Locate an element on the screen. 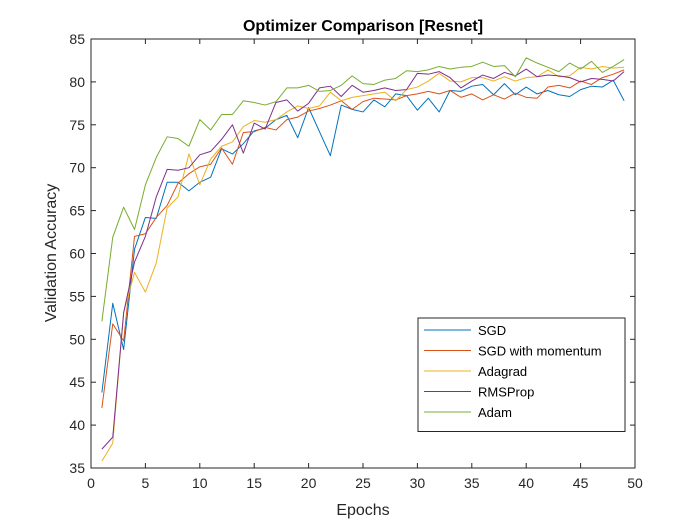 This screenshot has width=700, height=525. y-tick-label: 40 is located at coordinates (77, 425).